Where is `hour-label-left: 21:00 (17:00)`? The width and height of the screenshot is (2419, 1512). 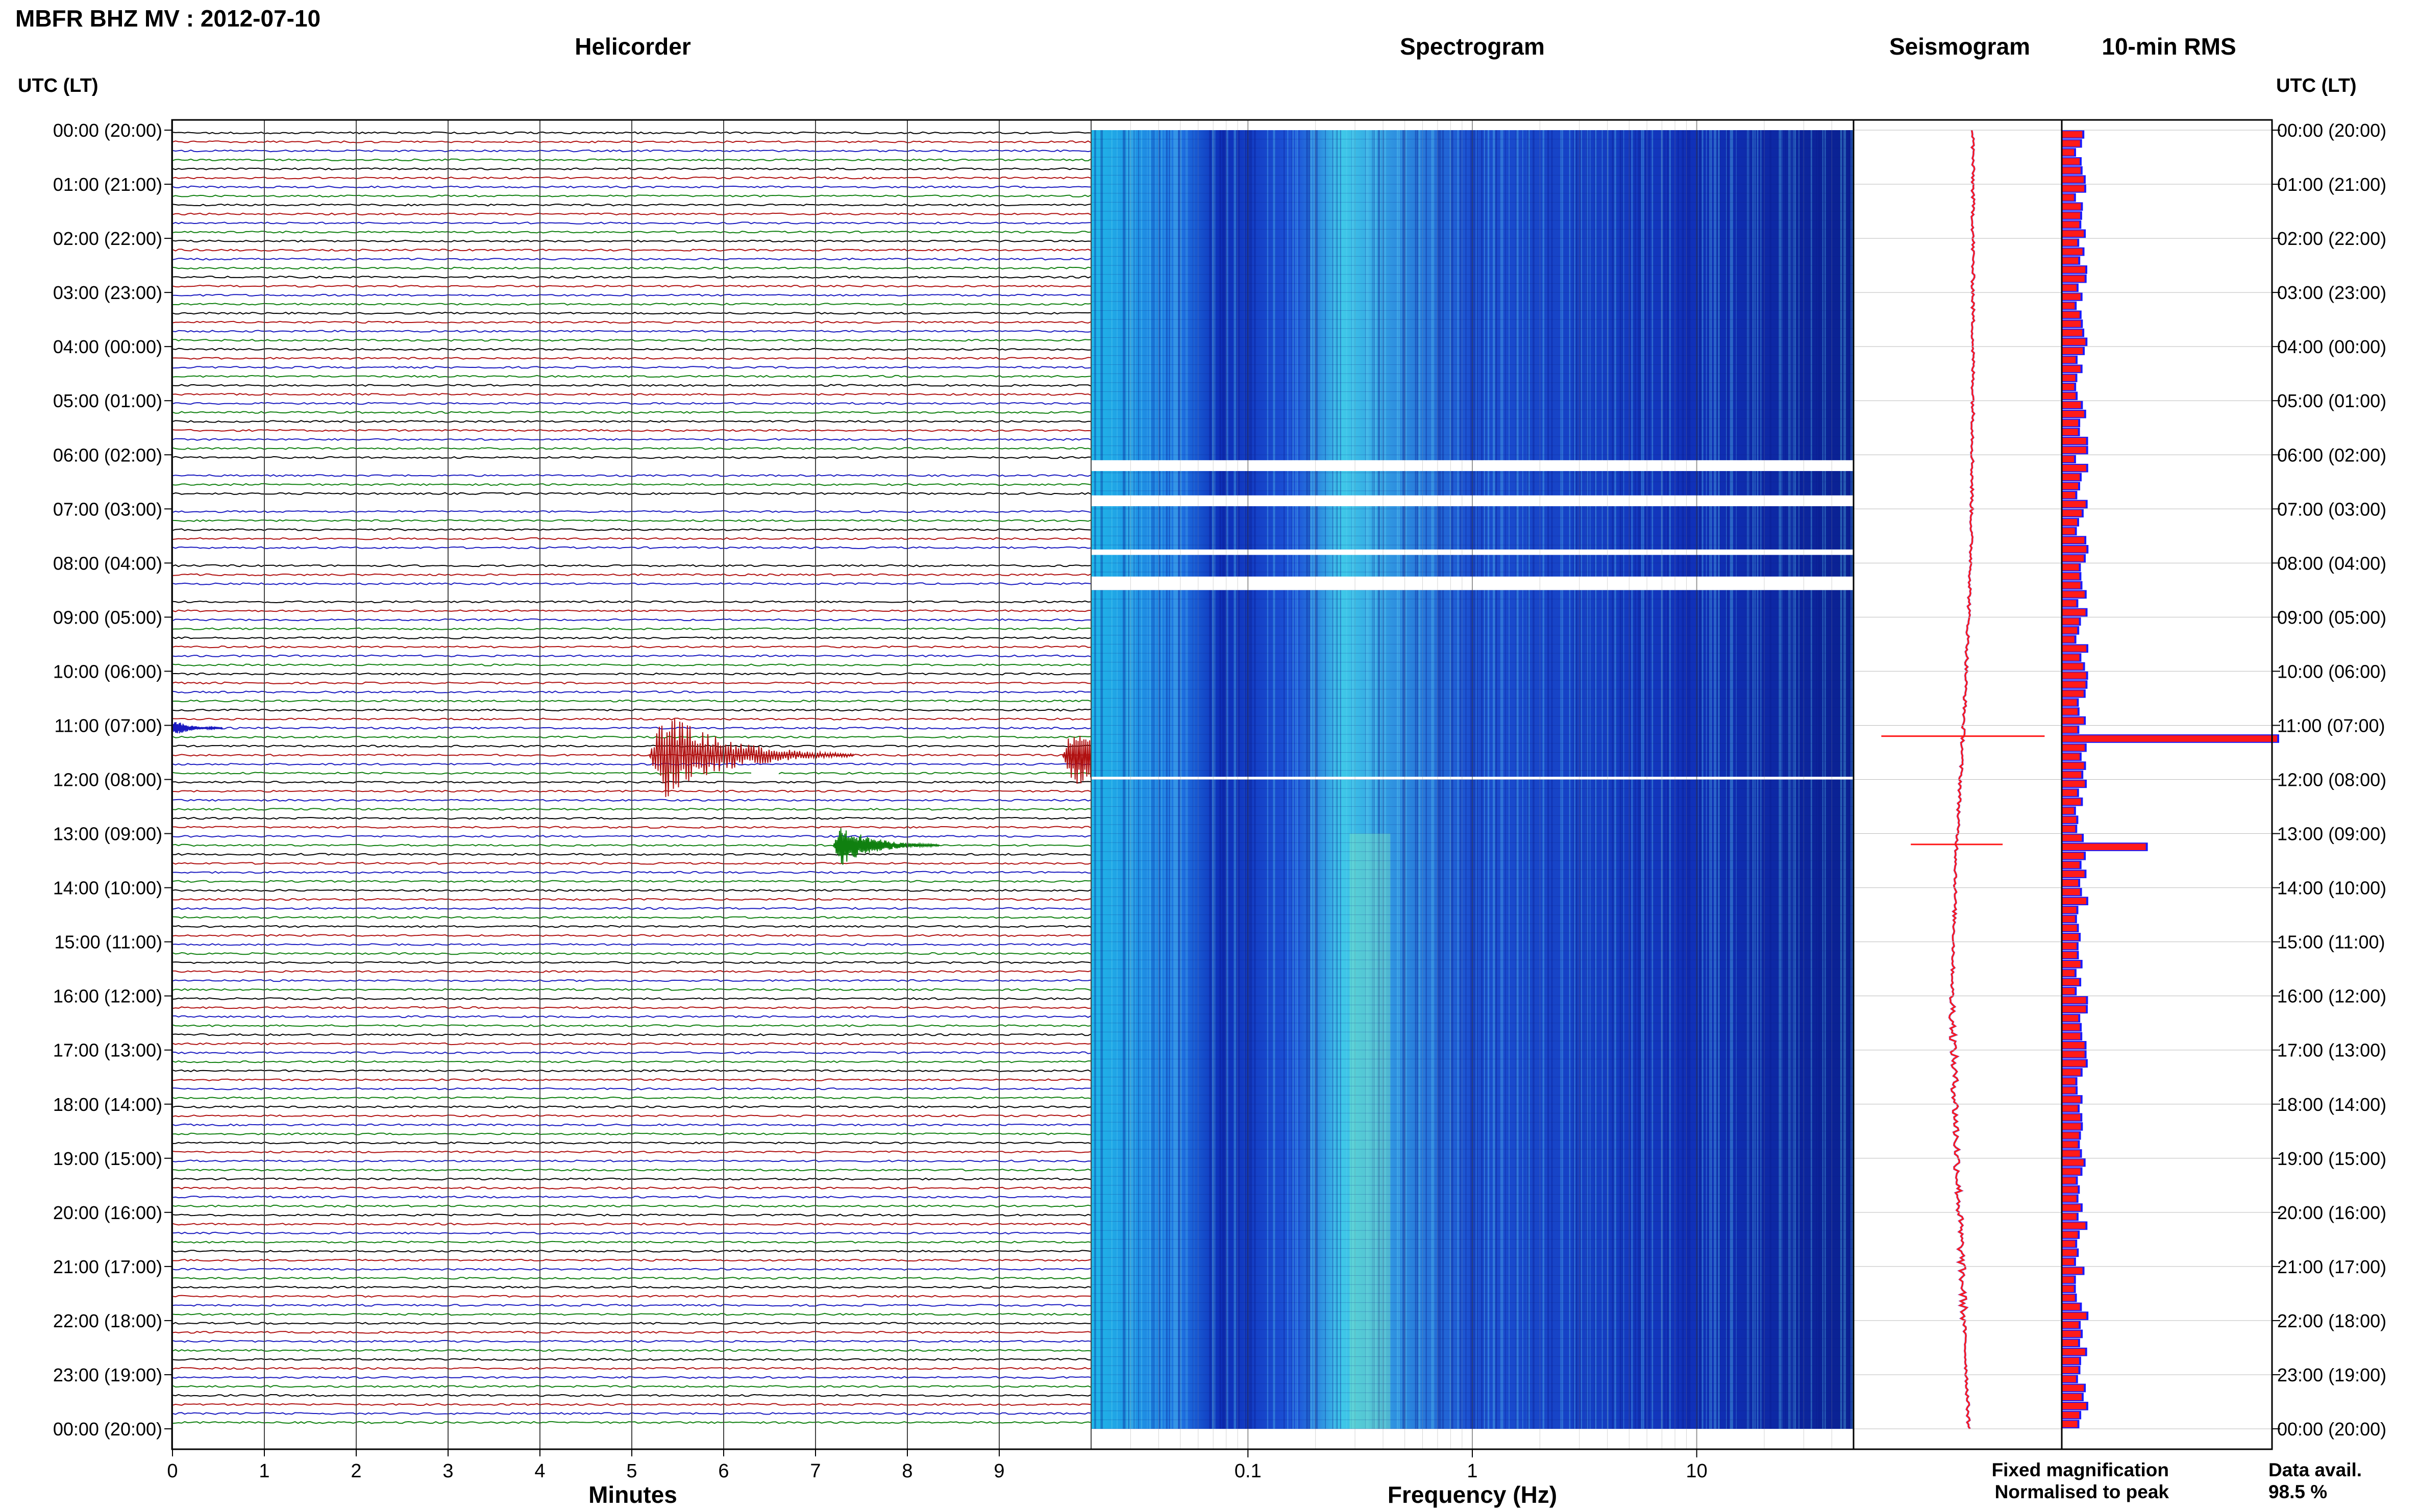
hour-label-left: 21:00 (17:00) is located at coordinates (107, 1266).